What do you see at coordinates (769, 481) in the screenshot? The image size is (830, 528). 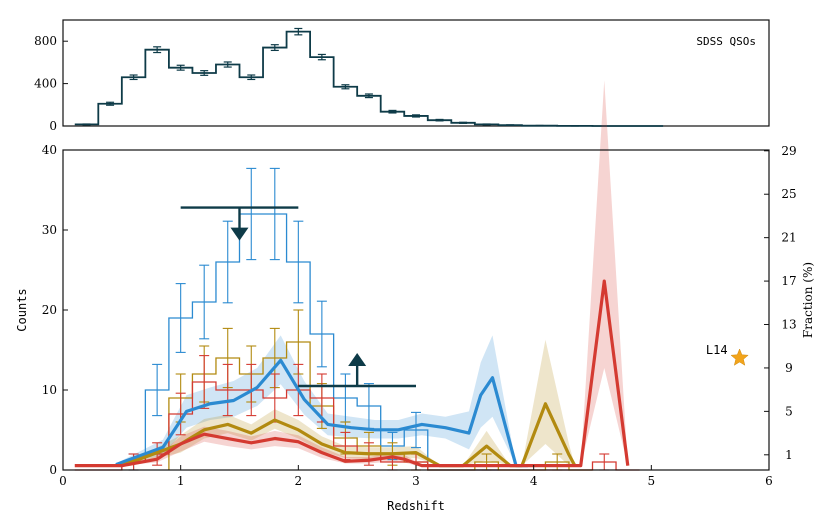 I see `x-tick-label: 6` at bounding box center [769, 481].